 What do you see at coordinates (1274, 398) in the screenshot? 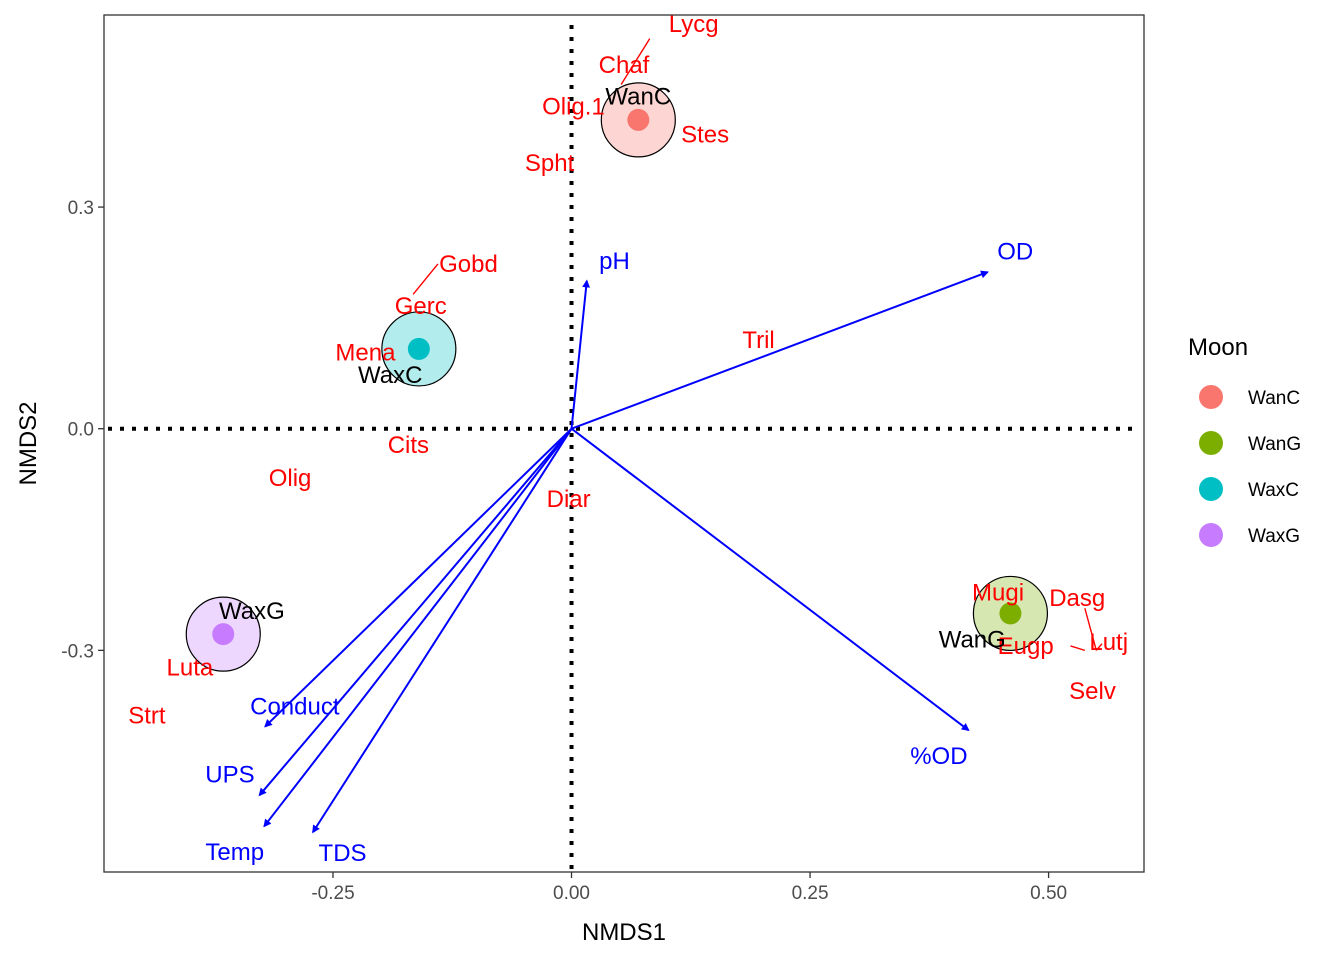
I see `legend-label-wanc: WanC` at bounding box center [1274, 398].